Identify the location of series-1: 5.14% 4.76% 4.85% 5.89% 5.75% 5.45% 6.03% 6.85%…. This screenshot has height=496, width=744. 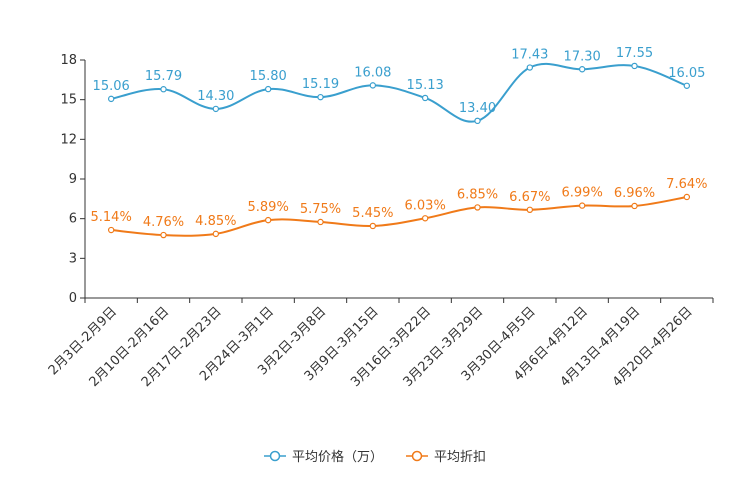
(399, 208).